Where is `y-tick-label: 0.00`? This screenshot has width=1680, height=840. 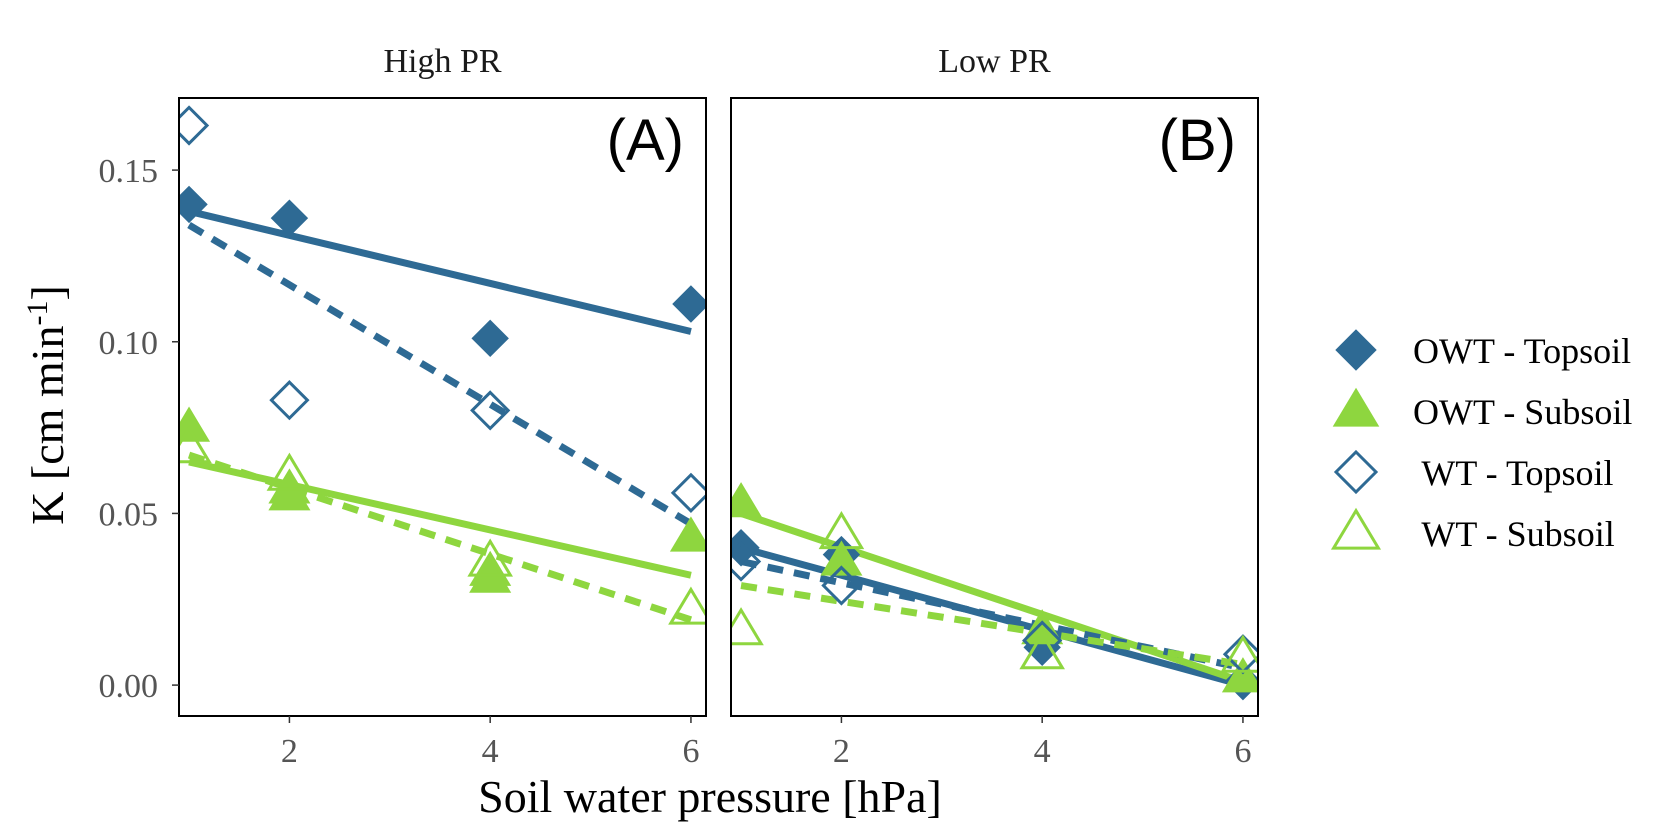
y-tick-label: 0.00 is located at coordinates (129, 686).